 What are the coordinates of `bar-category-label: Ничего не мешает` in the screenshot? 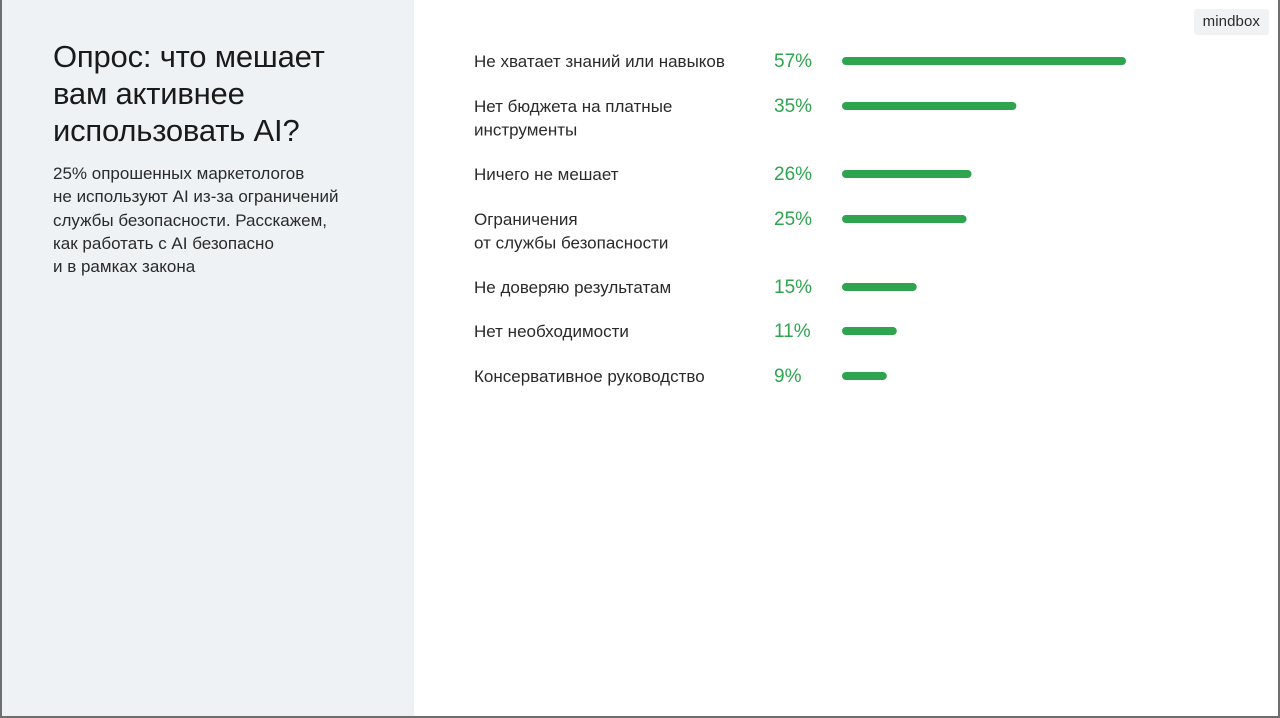 It's located at (546, 174).